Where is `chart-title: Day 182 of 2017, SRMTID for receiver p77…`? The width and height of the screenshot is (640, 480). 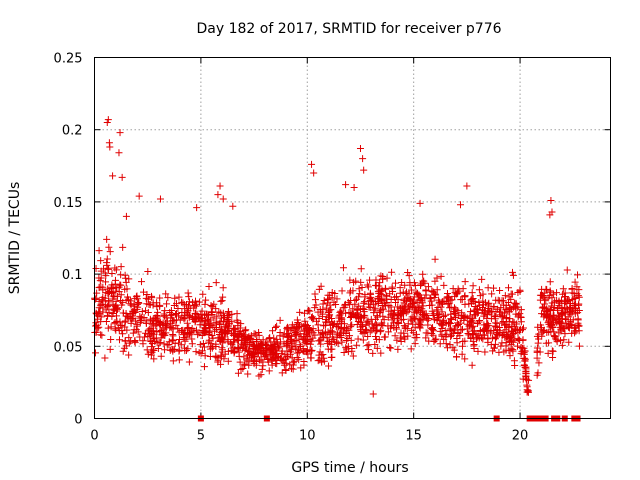 chart-title: Day 182 of 2017, SRMTID for receiver p77… is located at coordinates (348, 29).